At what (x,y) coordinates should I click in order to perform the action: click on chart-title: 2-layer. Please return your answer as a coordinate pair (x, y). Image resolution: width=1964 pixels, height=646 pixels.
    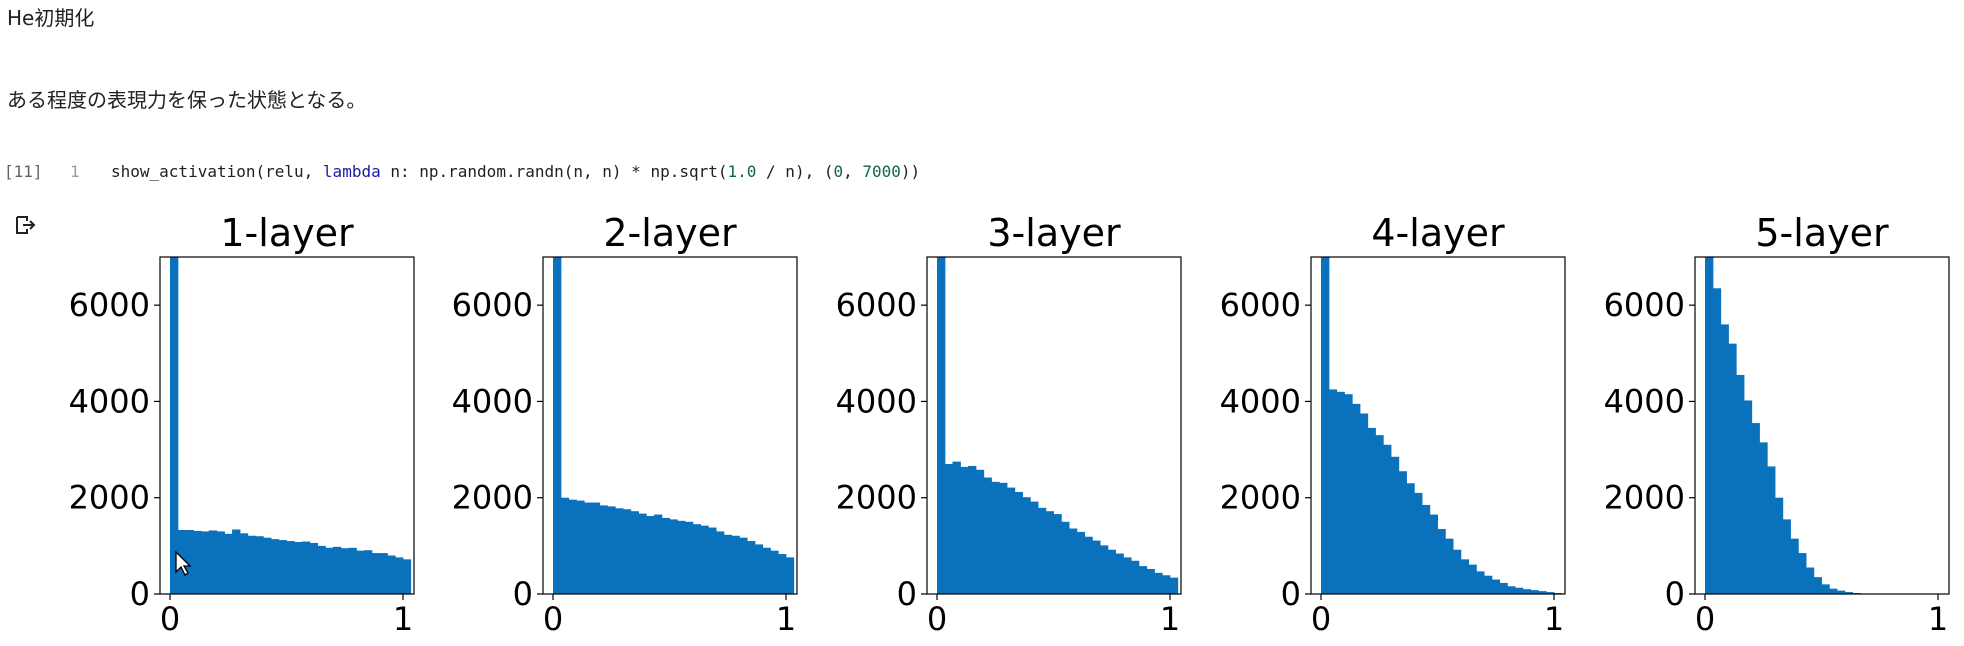
    Looking at the image, I should click on (670, 233).